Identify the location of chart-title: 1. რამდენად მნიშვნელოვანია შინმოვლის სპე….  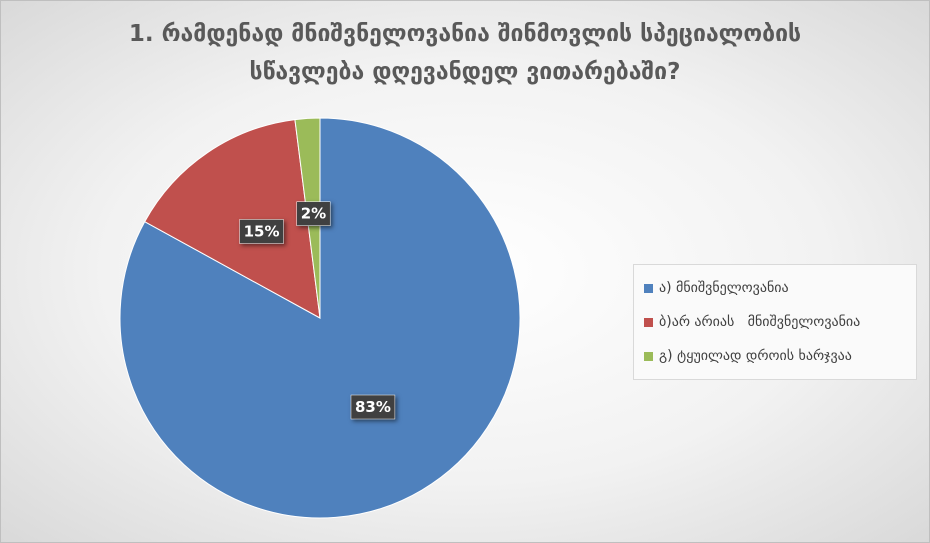
(465, 53).